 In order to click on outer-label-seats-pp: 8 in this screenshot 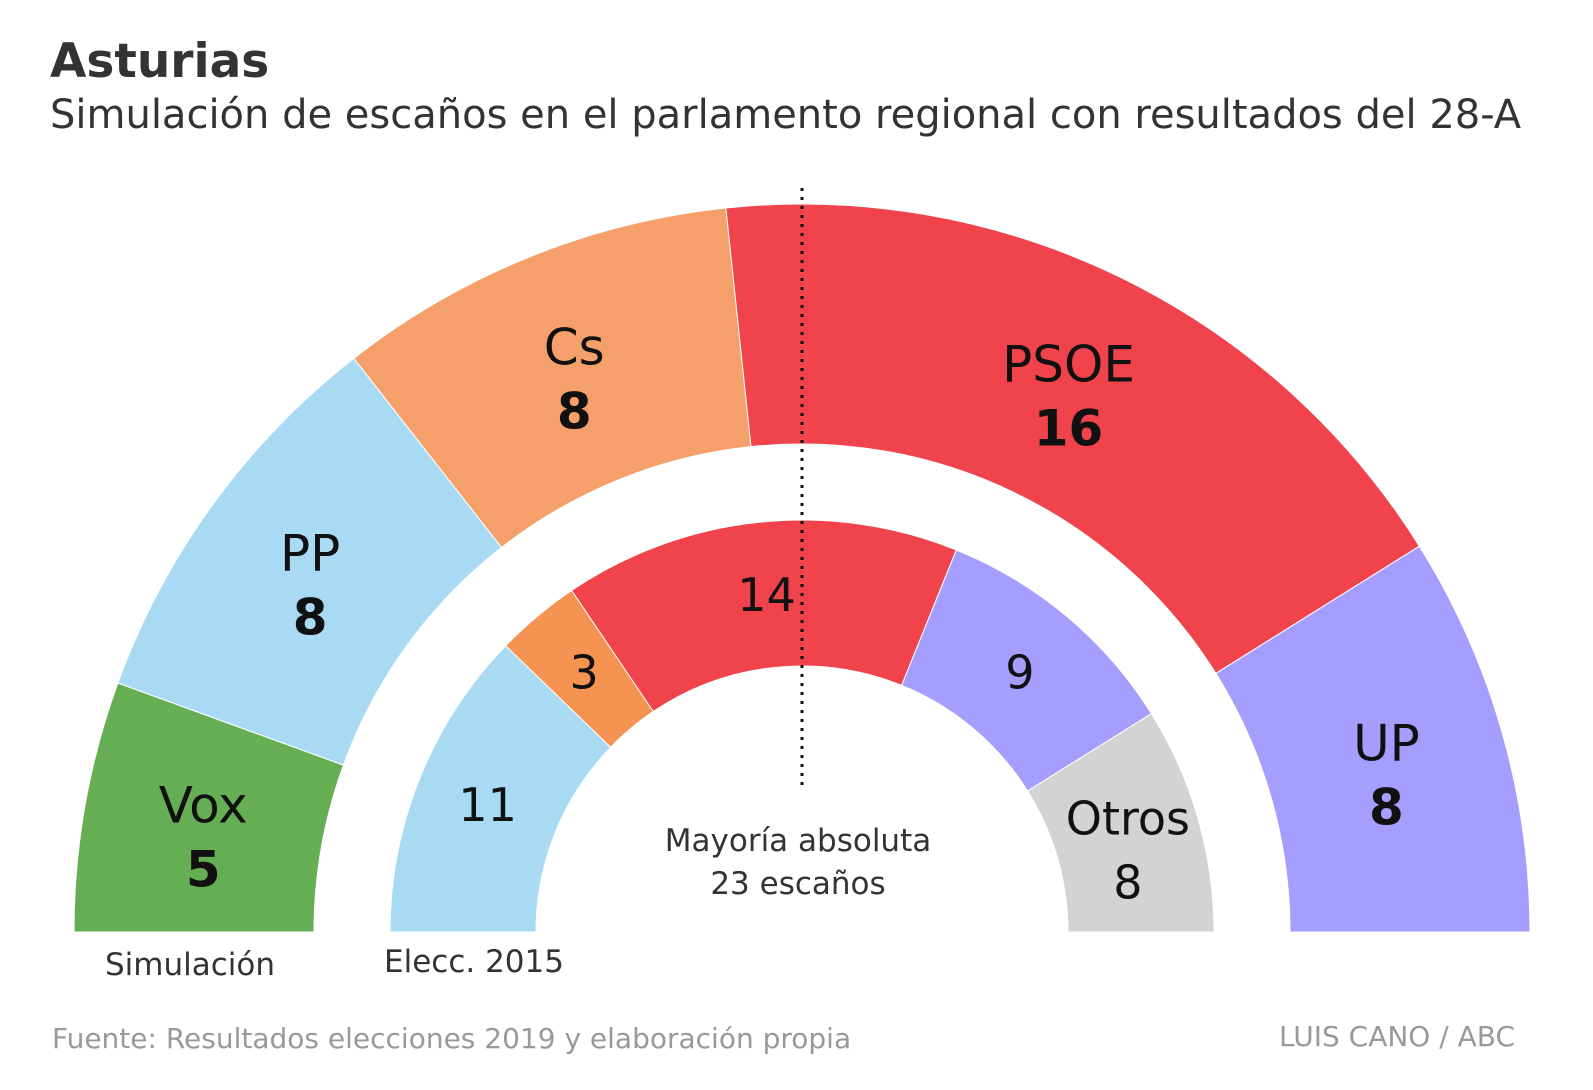, I will do `click(310, 618)`.